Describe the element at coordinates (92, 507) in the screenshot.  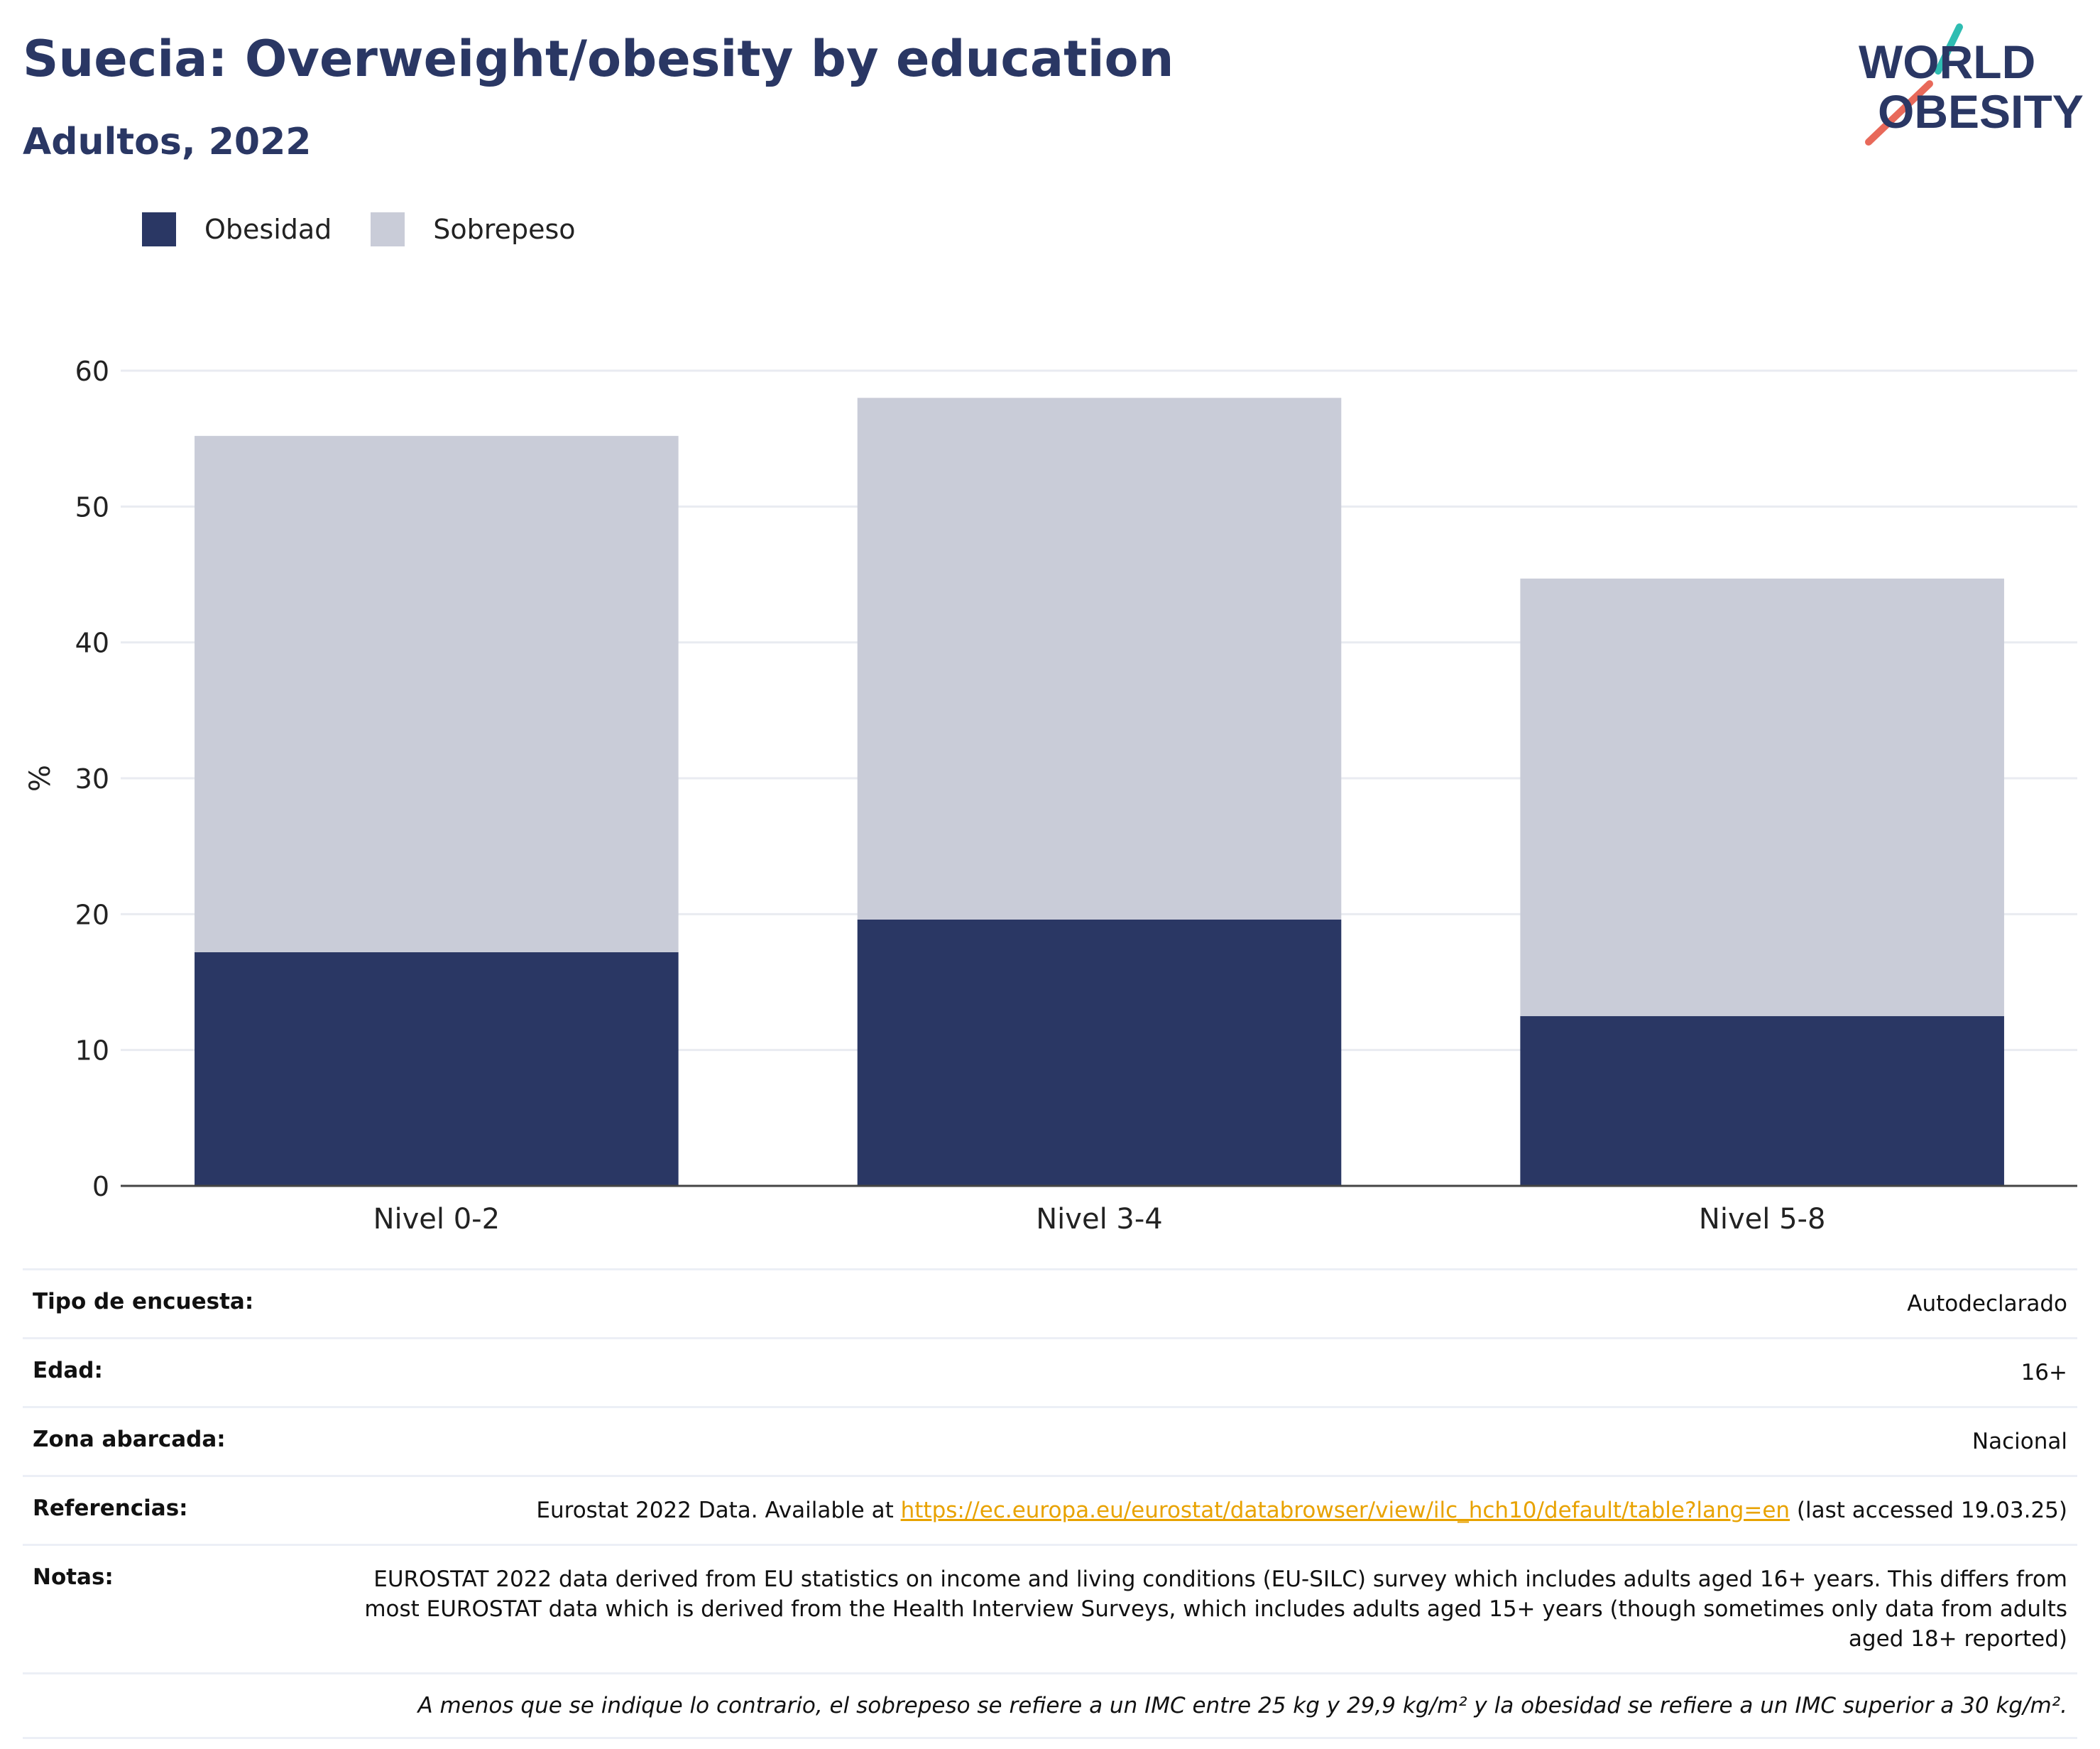
I see `y-tick-label: 50` at that location.